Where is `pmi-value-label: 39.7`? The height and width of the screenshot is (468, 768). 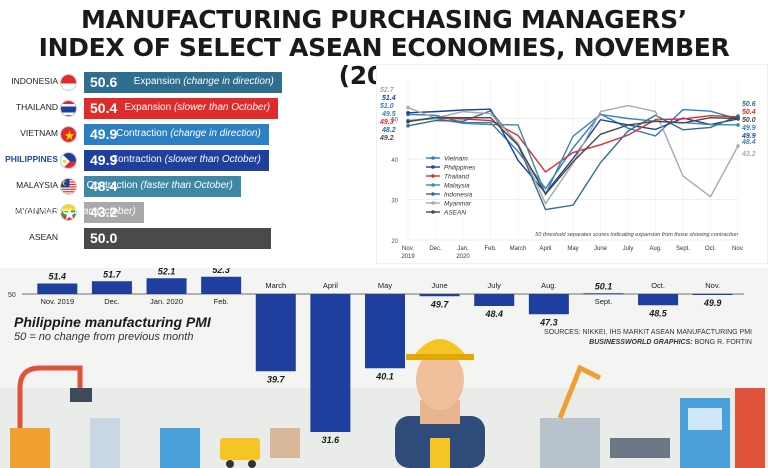 pmi-value-label: 39.7 is located at coordinates (276, 379).